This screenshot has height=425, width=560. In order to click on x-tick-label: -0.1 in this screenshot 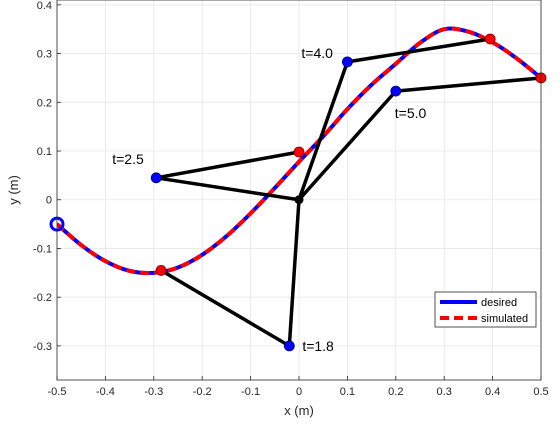, I will do `click(250, 392)`.